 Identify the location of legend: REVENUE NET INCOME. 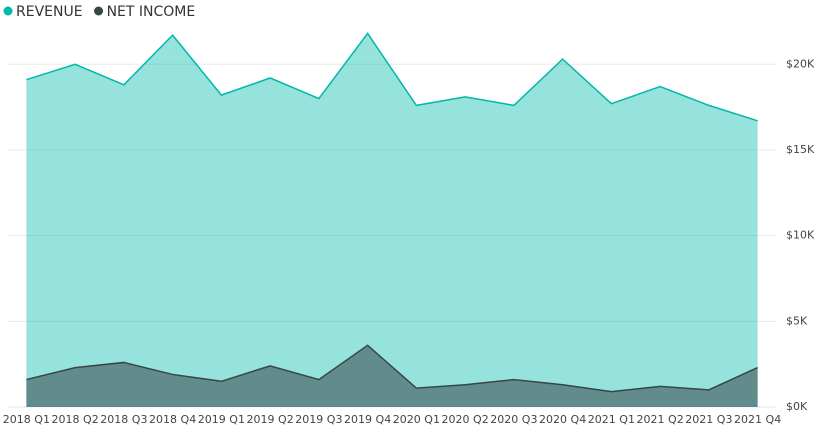
(99, 12).